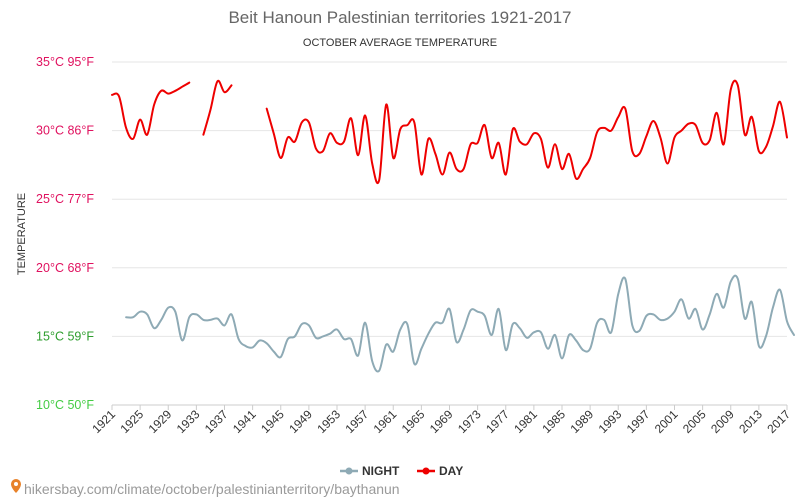 The width and height of the screenshot is (800, 500). Describe the element at coordinates (328, 421) in the screenshot. I see `x-tick-label: 1953` at that location.